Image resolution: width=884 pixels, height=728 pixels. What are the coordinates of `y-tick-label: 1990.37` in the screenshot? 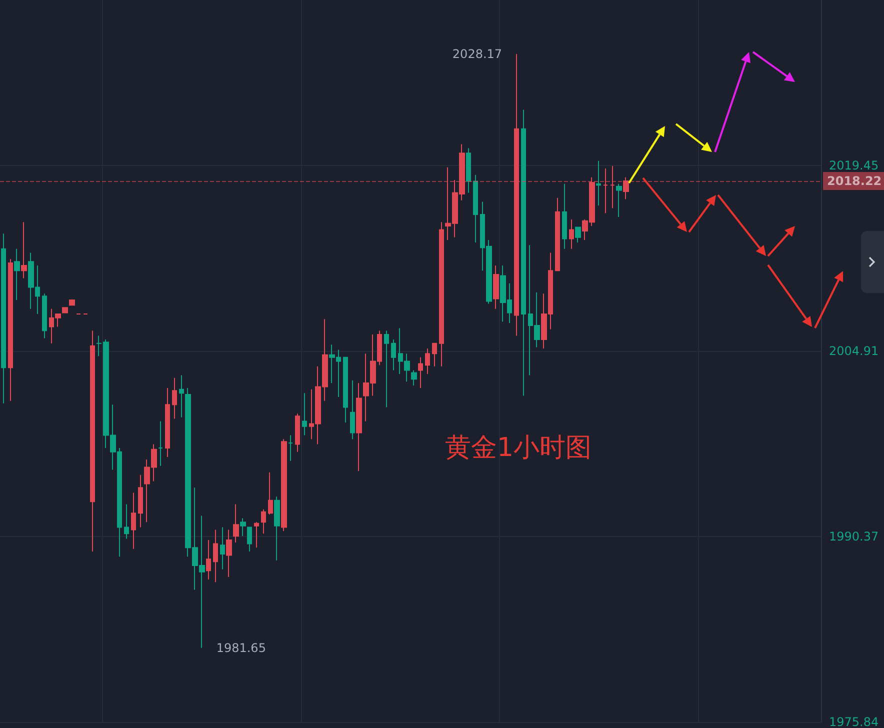 It's located at (854, 537).